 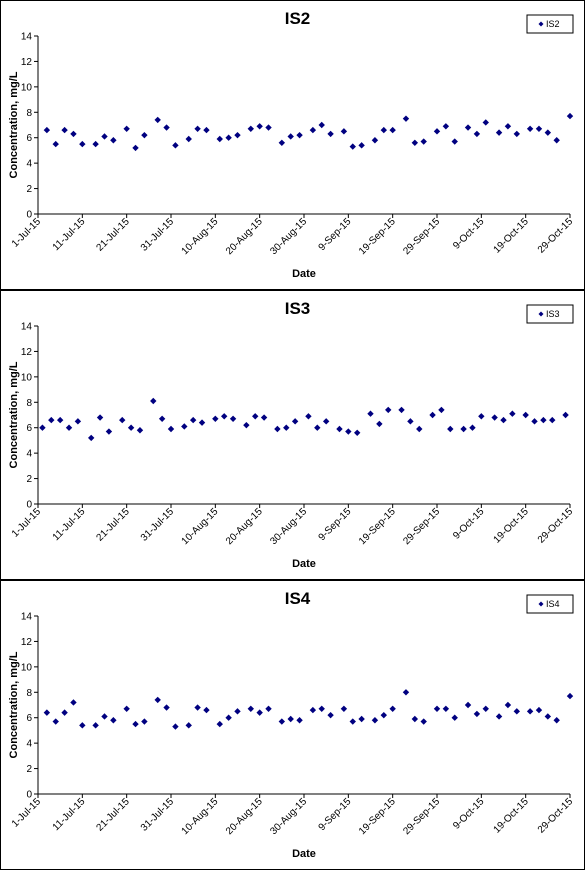 I want to click on legend: IS2, so click(x=550, y=24).